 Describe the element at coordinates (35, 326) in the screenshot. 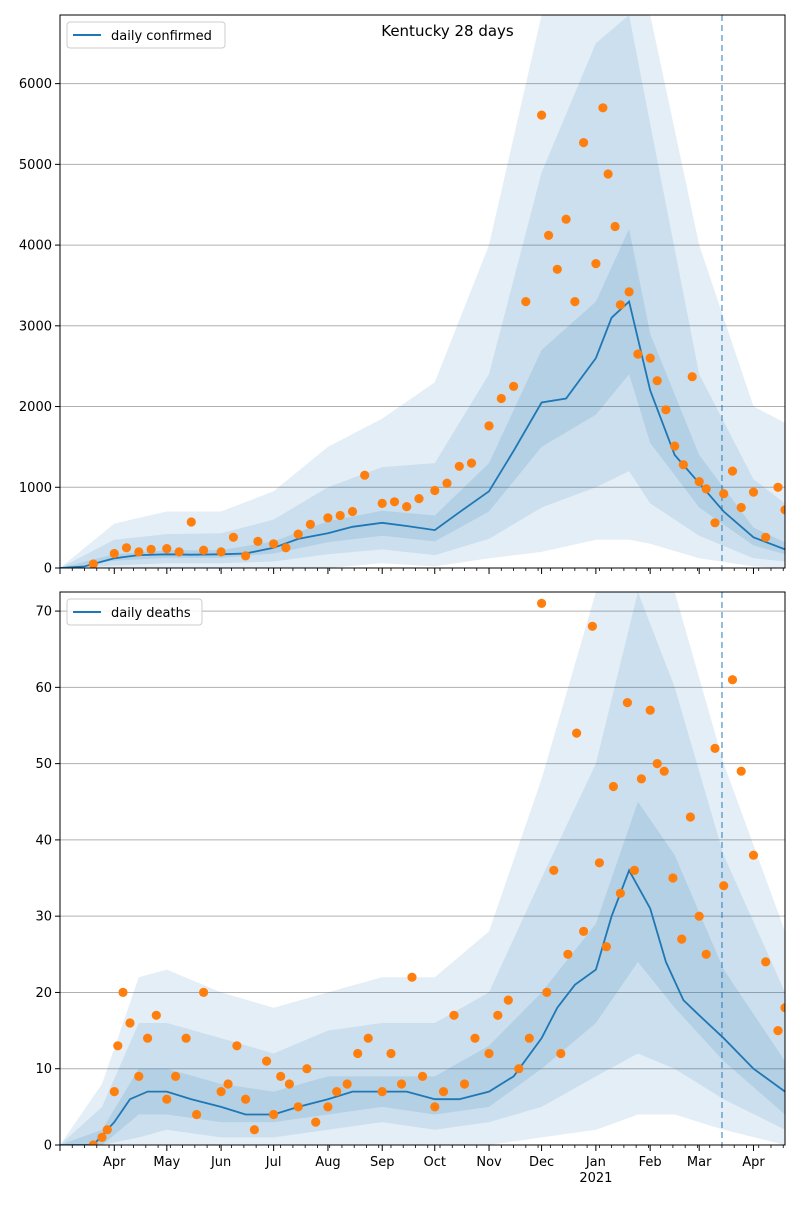

I see `y-tick-label: 3000` at that location.